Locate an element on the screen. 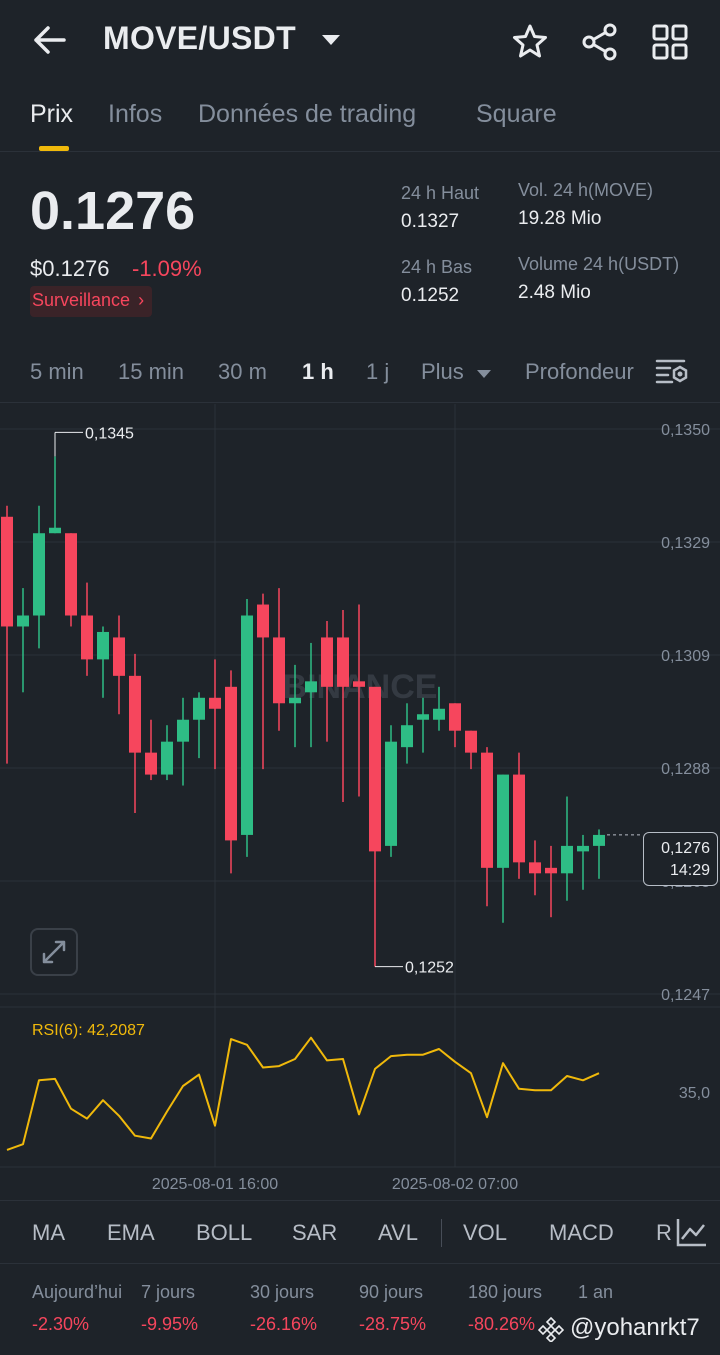  perf-today-label: Aujourd’hui is located at coordinates (77, 1292).